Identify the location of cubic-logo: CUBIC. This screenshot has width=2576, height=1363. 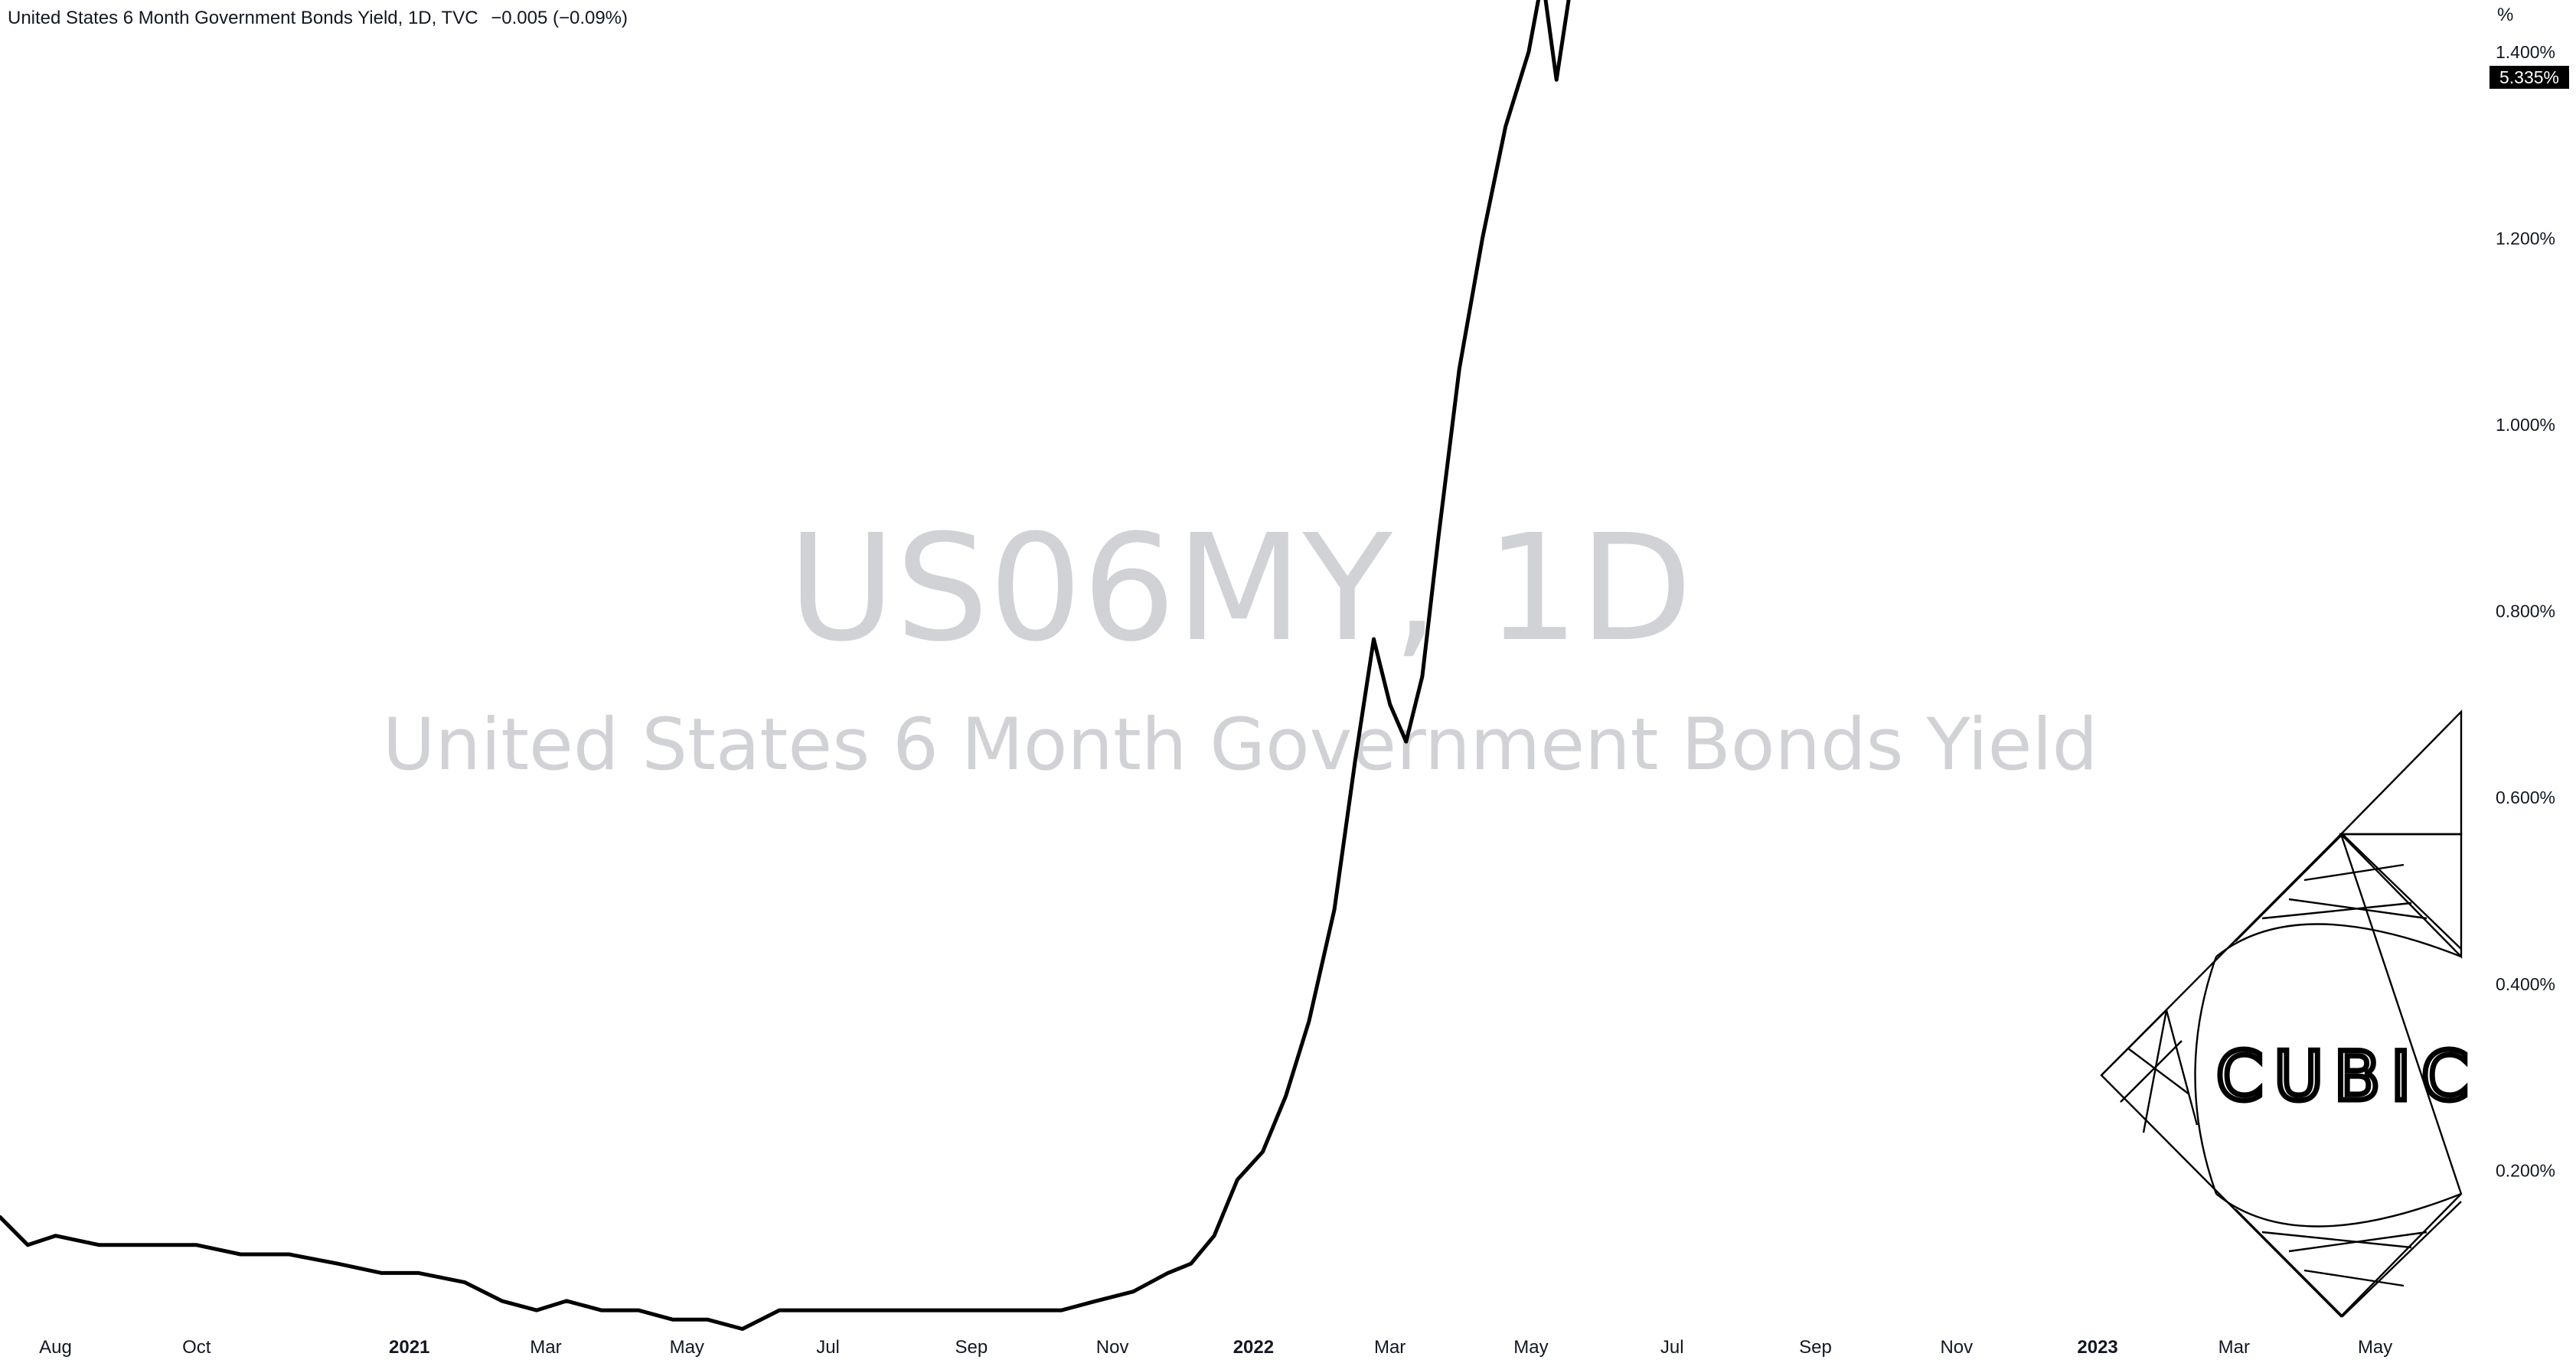
(2290, 1013).